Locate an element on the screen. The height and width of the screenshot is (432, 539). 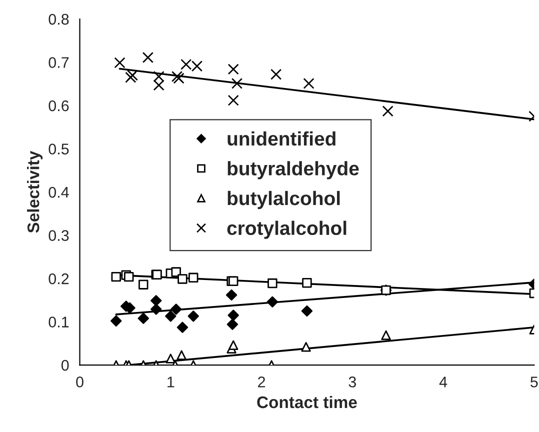
x-tick-label: 4 is located at coordinates (443, 382).